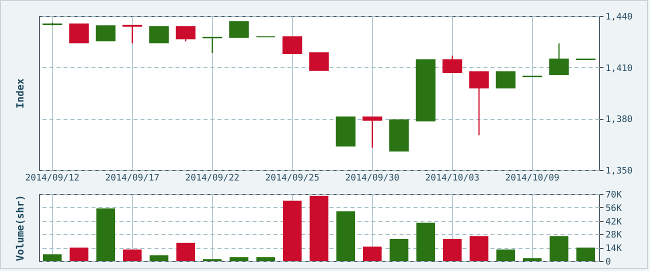 The image size is (650, 271). I want to click on x-tick-label: 2014/10/03, so click(452, 179).